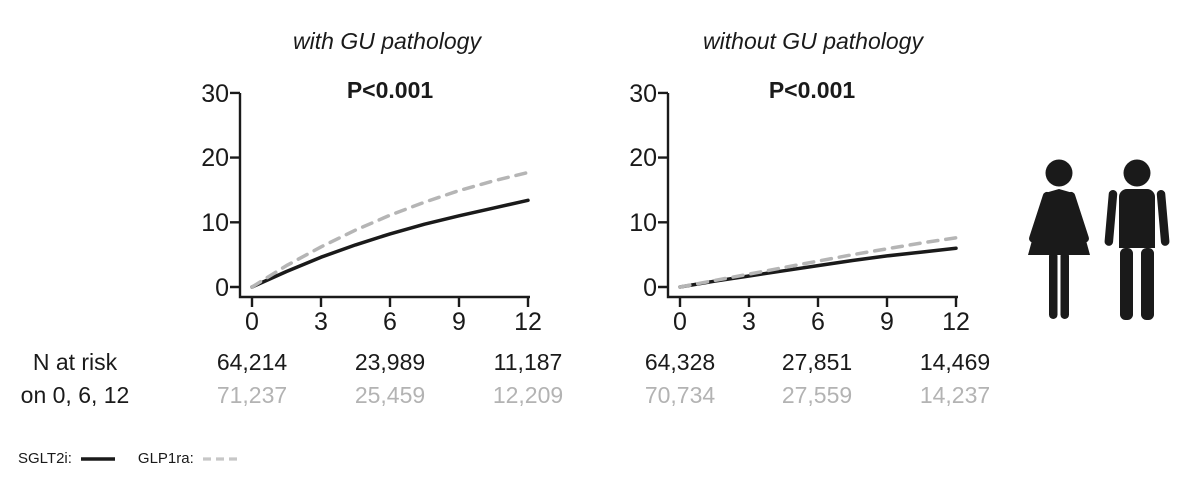 This screenshot has height=489, width=1200. I want to click on woman-icon, so click(1059, 239).